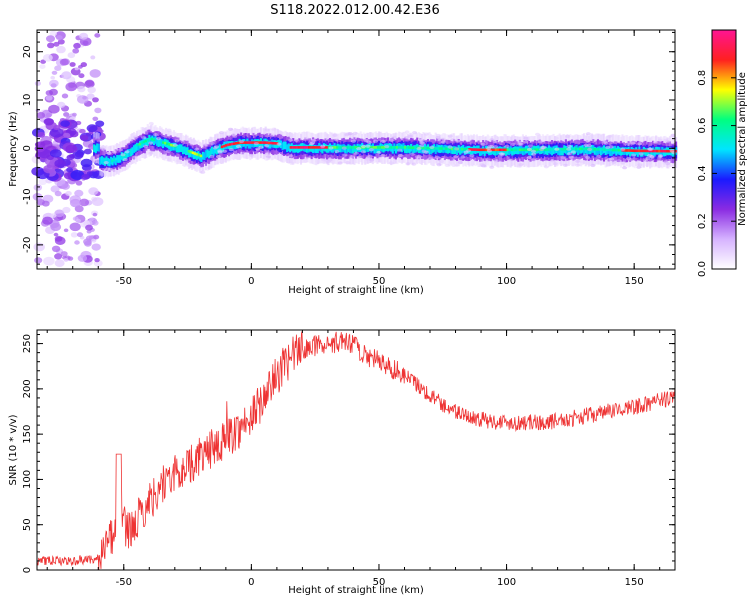  What do you see at coordinates (356, 590) in the screenshot?
I see `snr-x-axis-label: Height of straight line (km)` at bounding box center [356, 590].